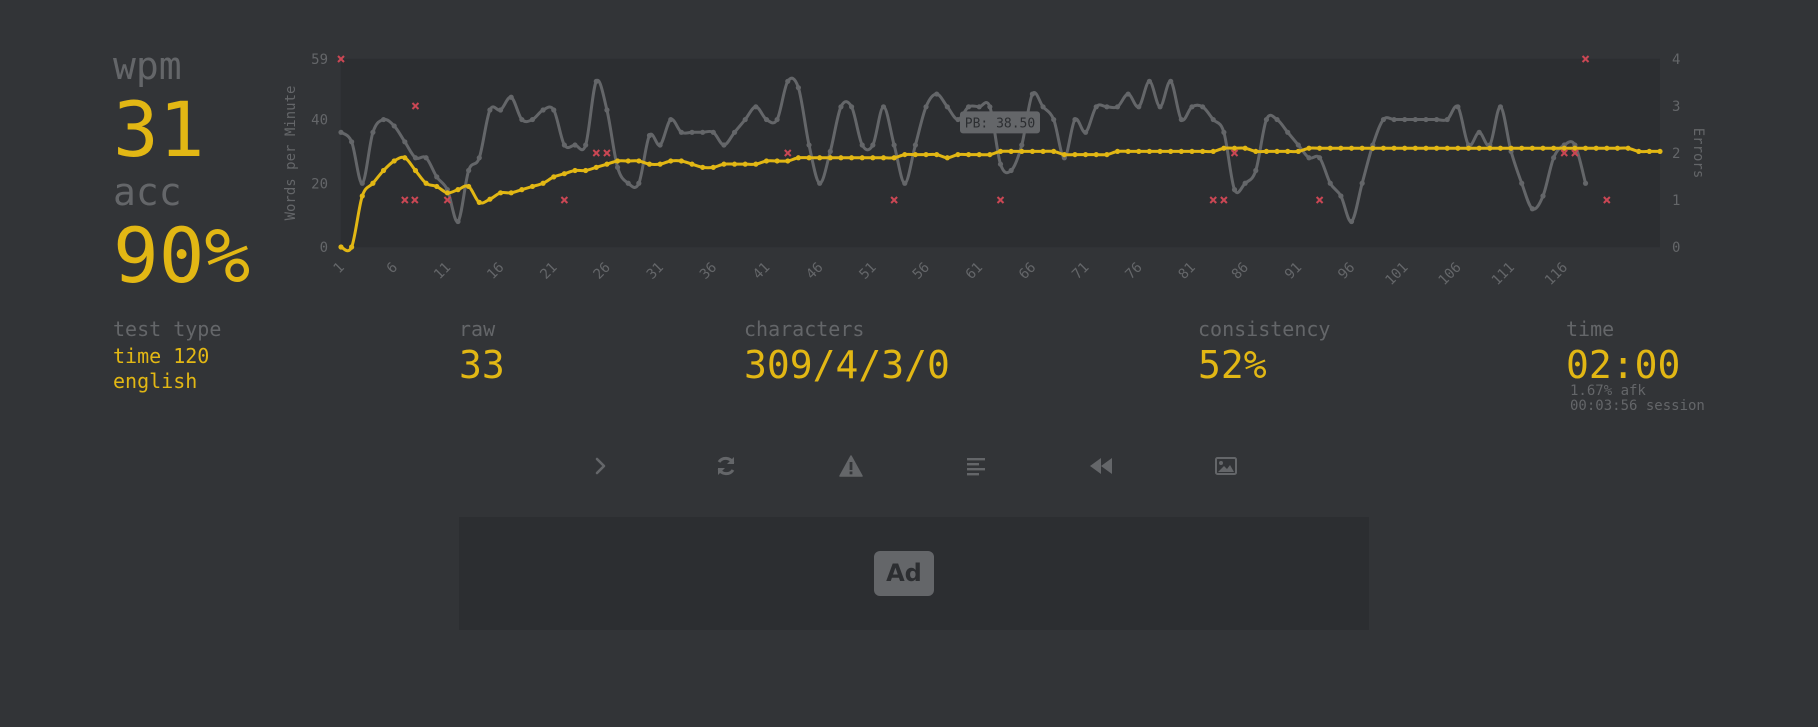  I want to click on warning-icon, so click(851, 466).